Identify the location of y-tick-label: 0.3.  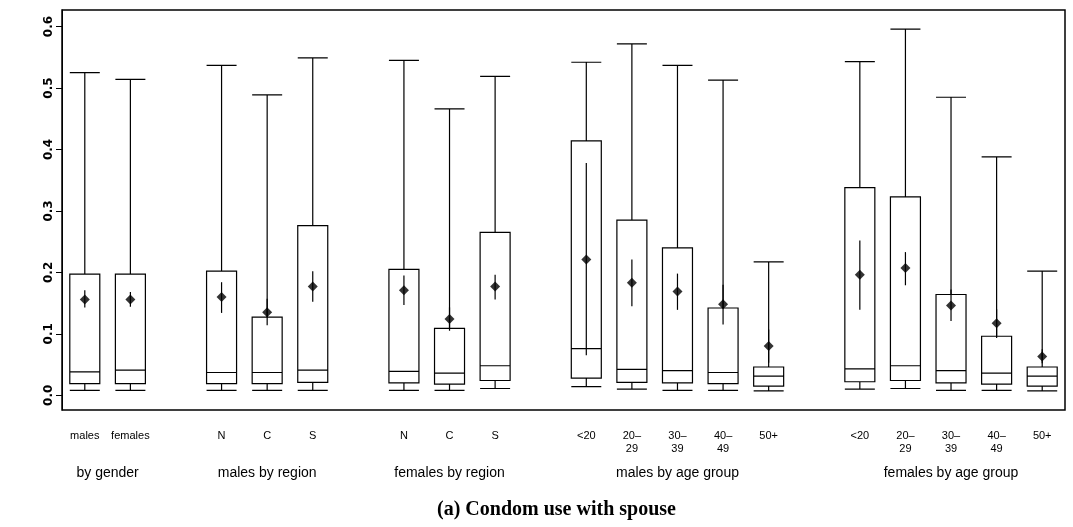
(48, 211).